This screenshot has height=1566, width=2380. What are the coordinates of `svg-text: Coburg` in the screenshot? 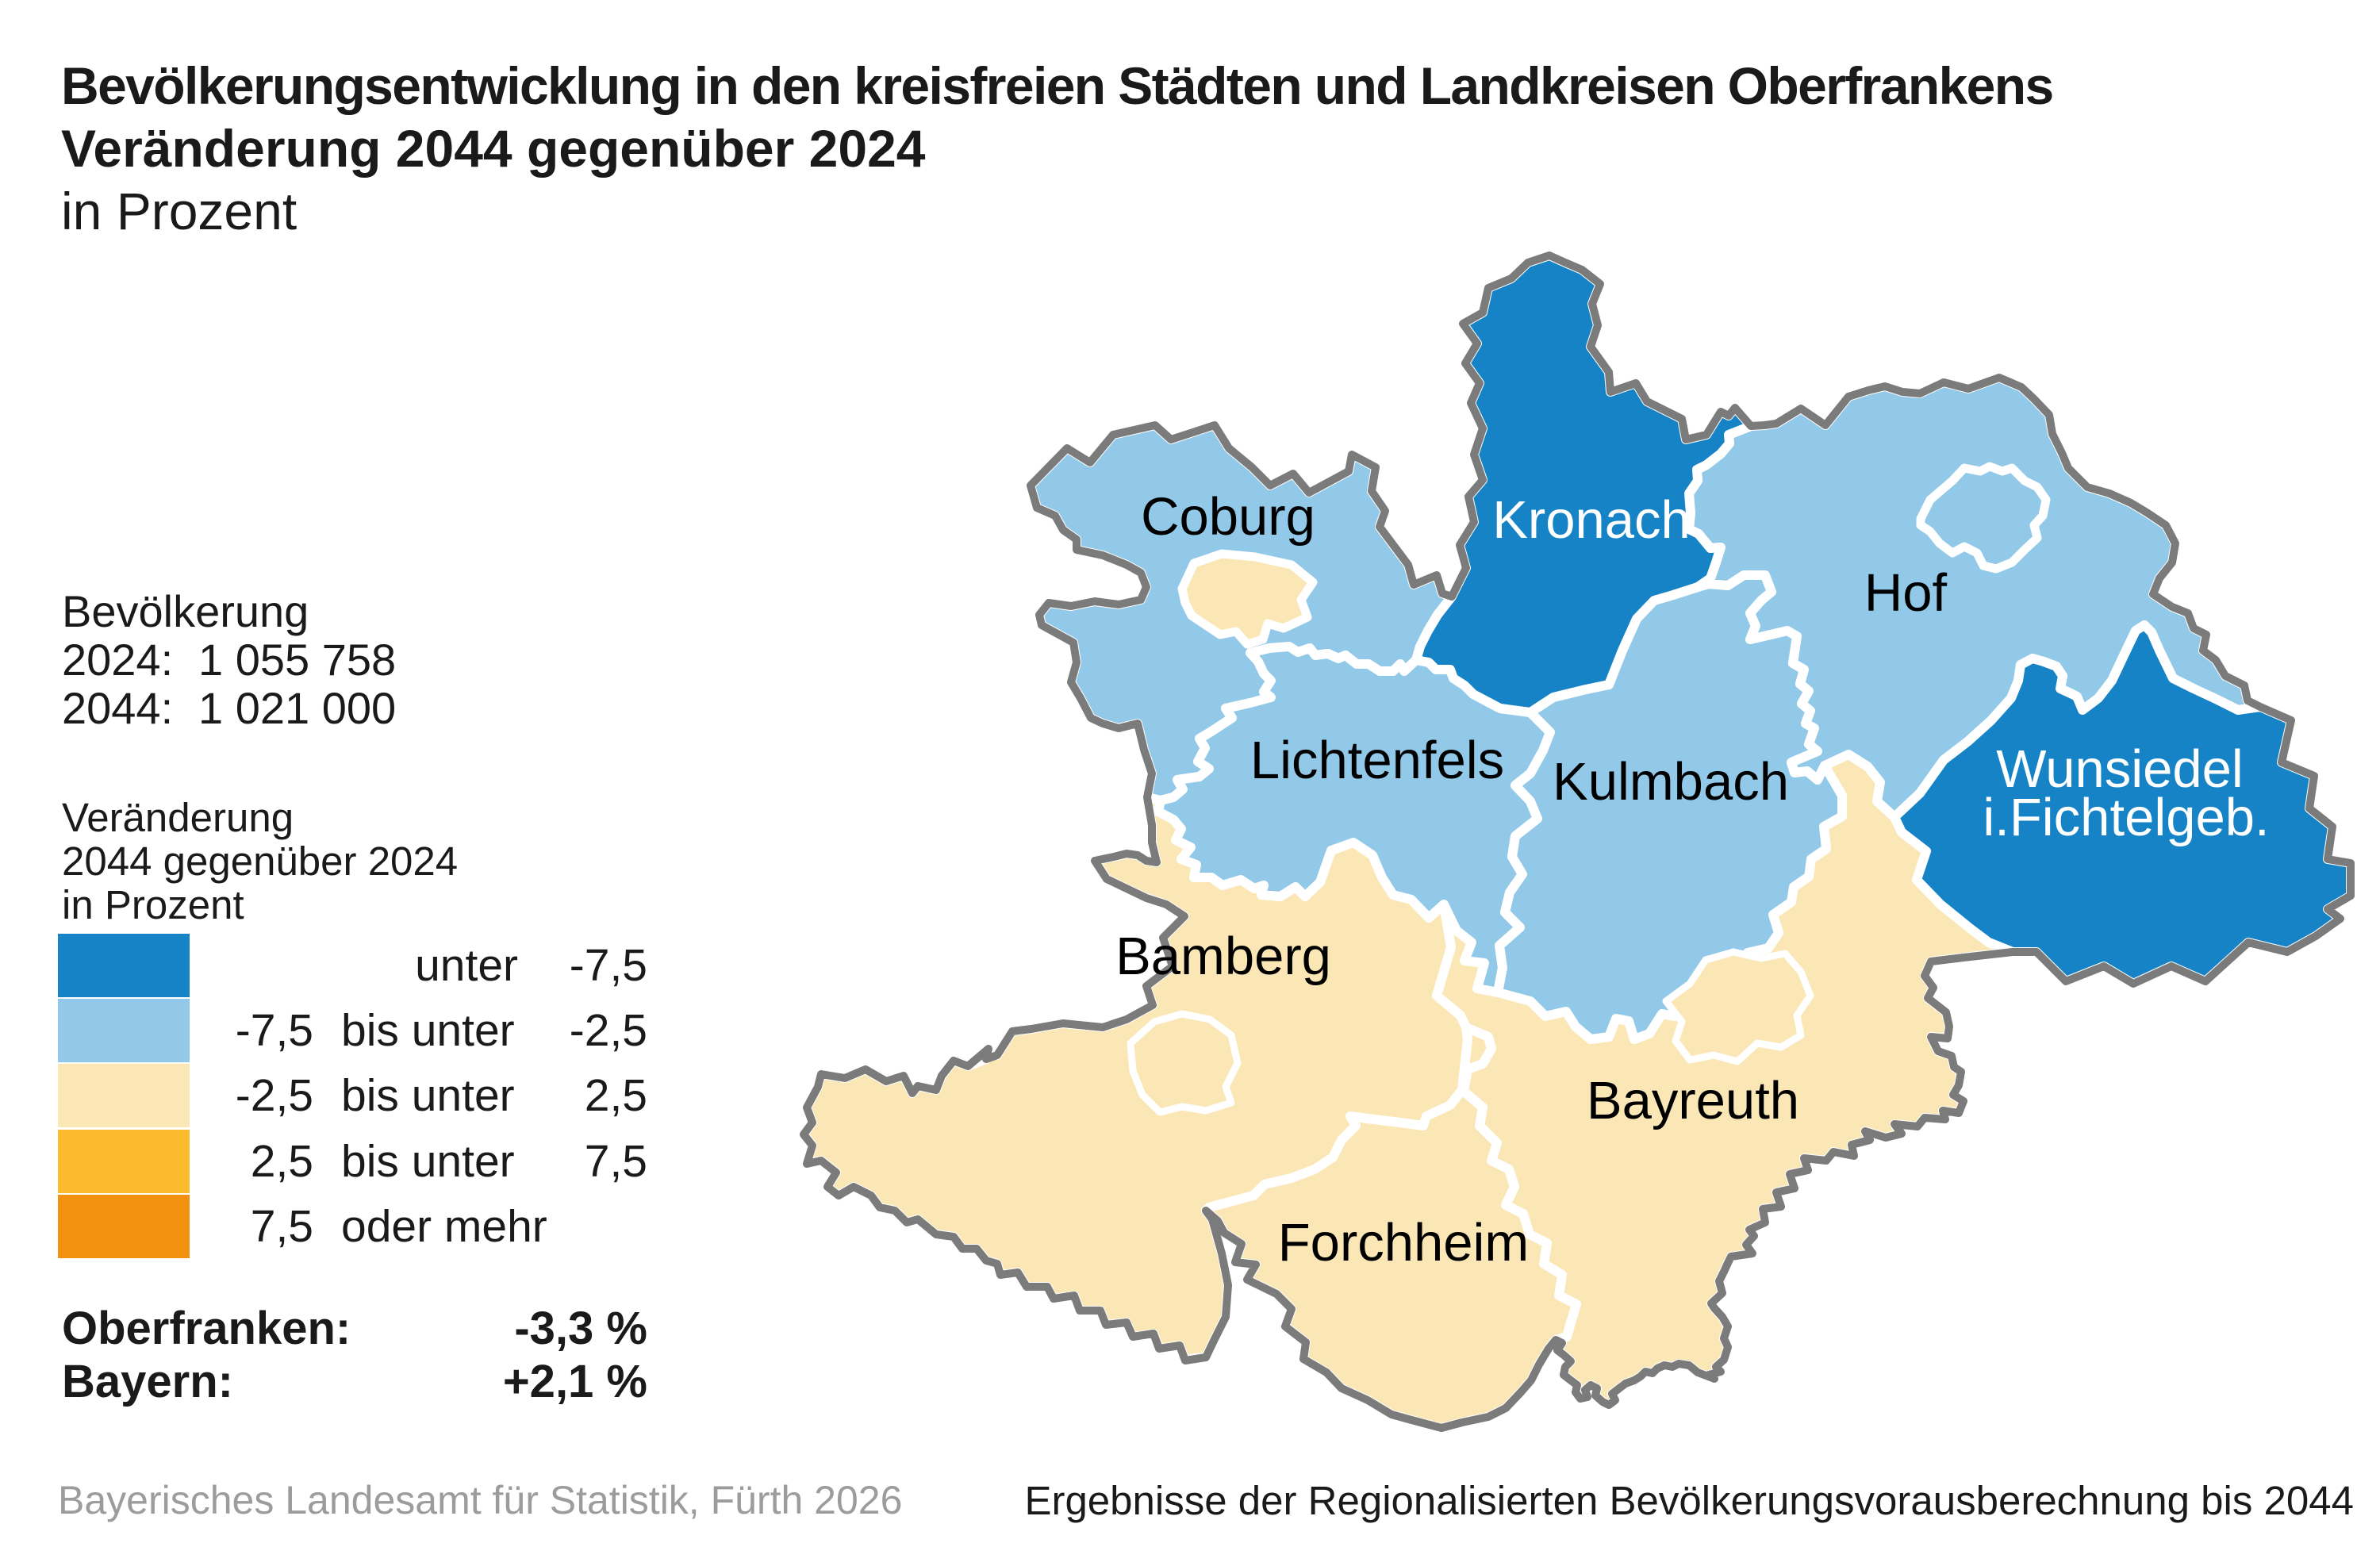 It's located at (1228, 517).